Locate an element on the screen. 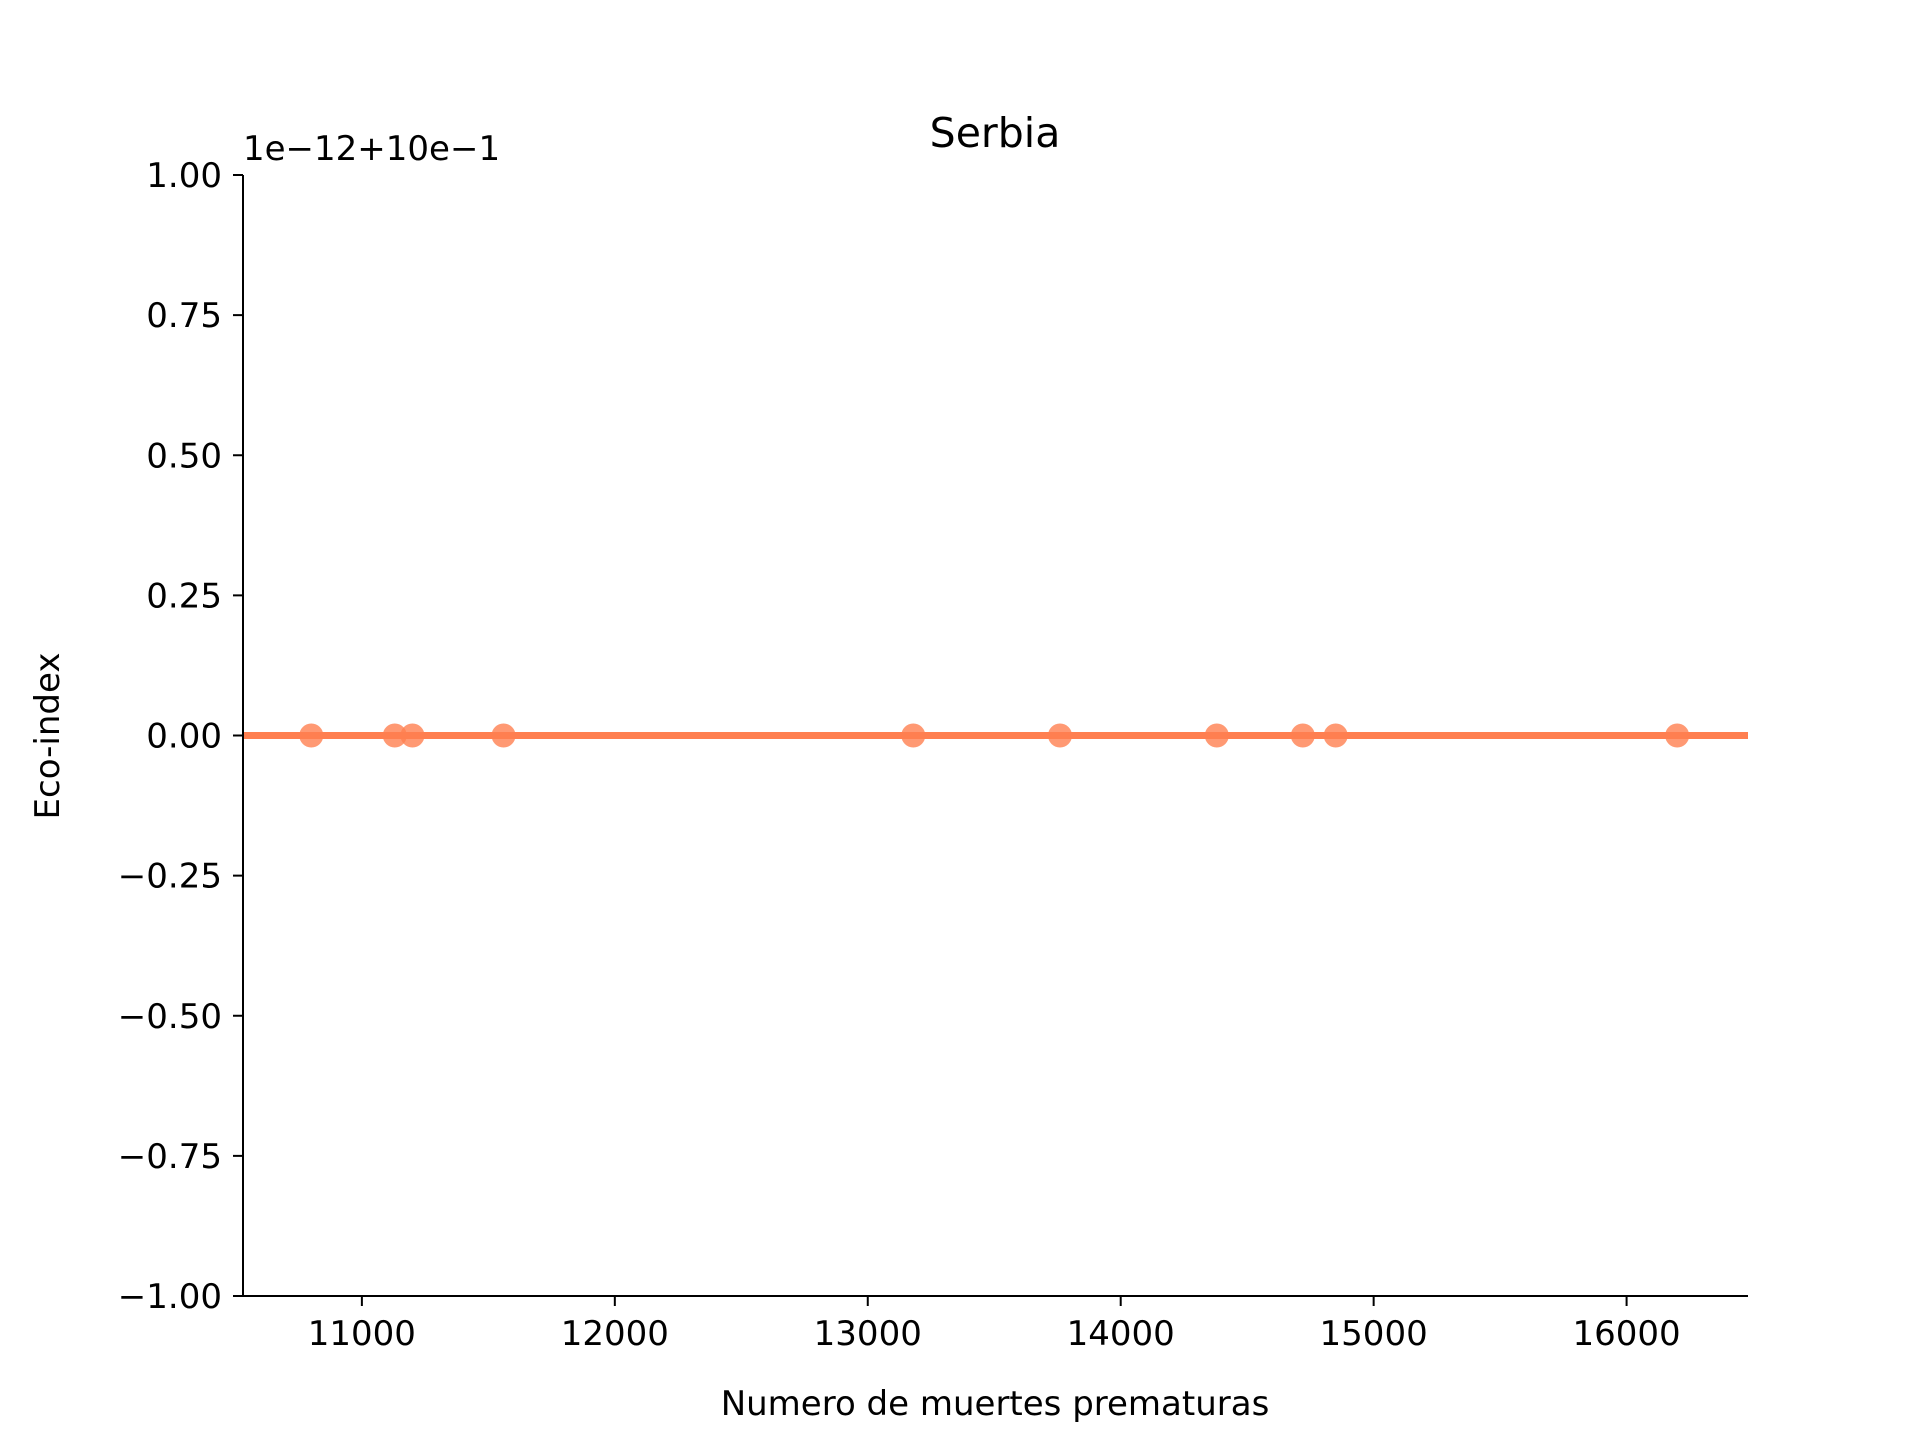 Image resolution: width=1920 pixels, height=1440 pixels. x-tick-label: 13000 is located at coordinates (868, 1334).